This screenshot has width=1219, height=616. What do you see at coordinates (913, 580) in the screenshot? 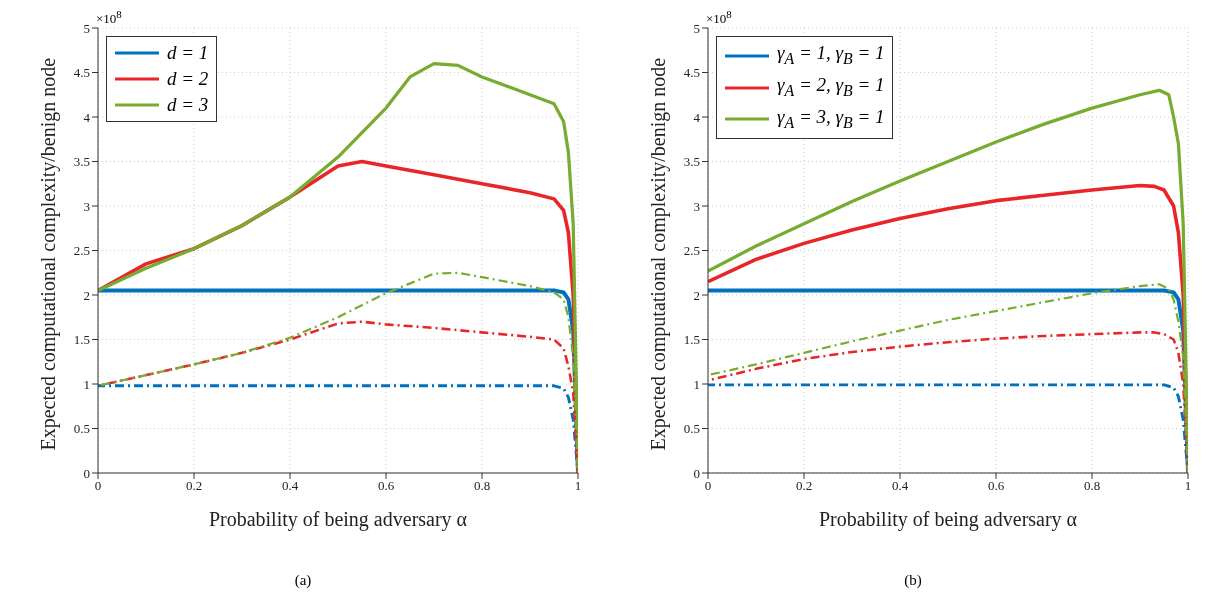
I see `text: (b)` at bounding box center [913, 580].